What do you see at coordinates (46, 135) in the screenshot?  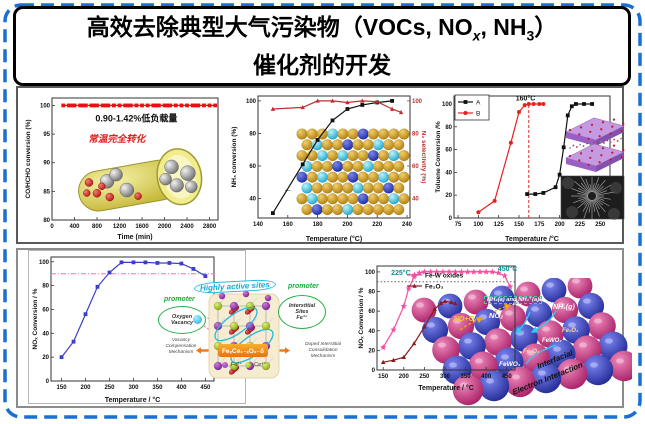 I see `svg-text: 95` at bounding box center [46, 135].